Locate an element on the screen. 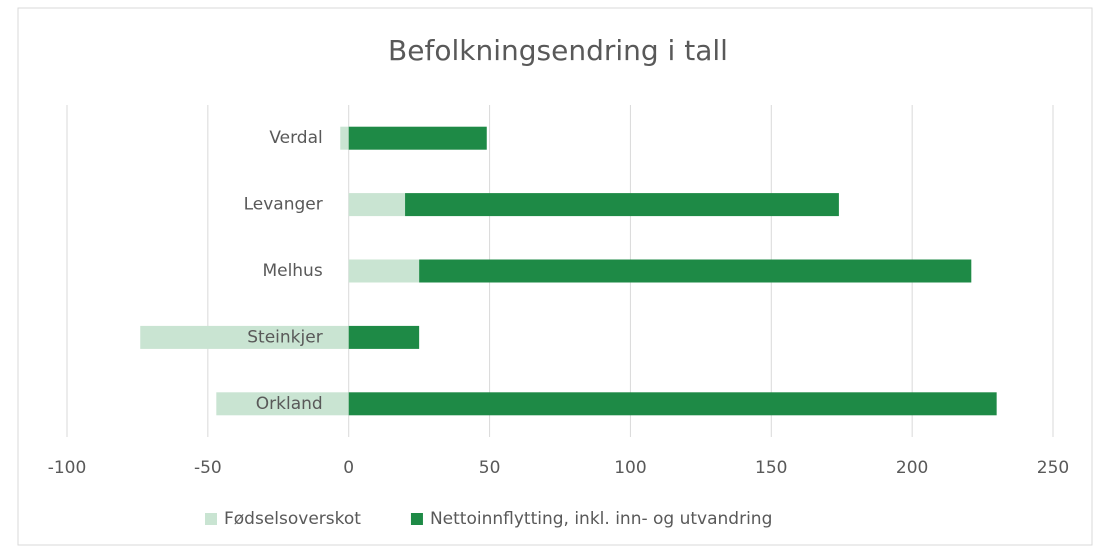 The height and width of the screenshot is (546, 1093). category-label: Verdal is located at coordinates (295, 138).